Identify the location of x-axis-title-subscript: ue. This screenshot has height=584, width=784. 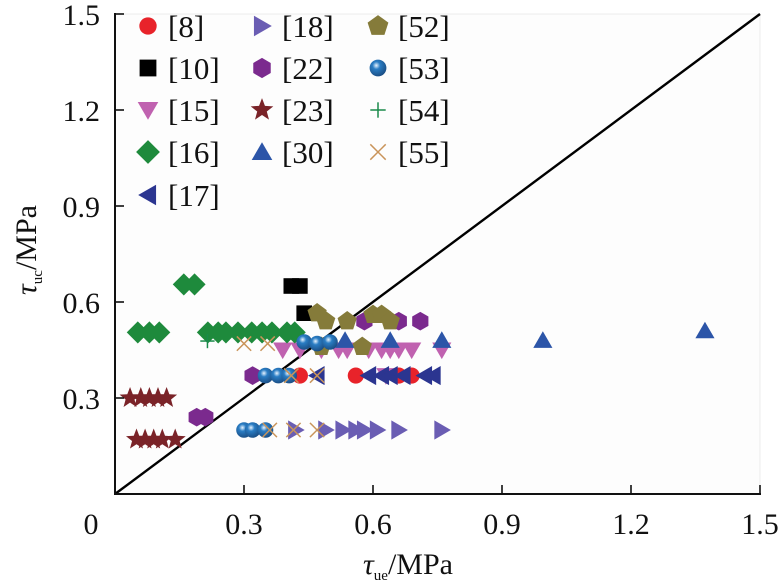
(381, 576).